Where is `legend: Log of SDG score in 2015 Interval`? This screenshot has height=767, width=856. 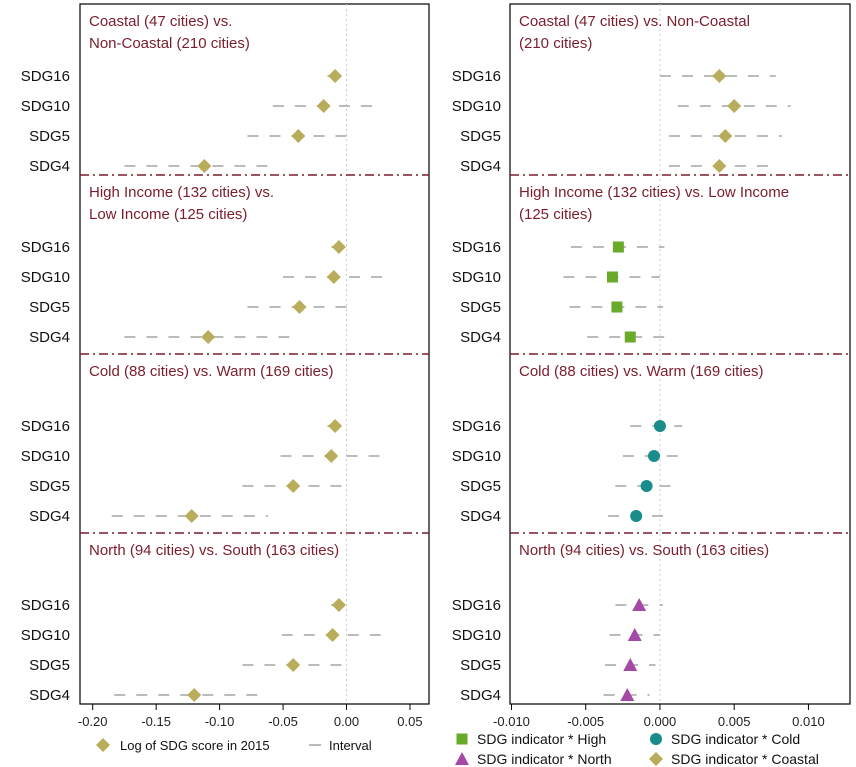
legend: Log of SDG score in 2015 Interval is located at coordinates (234, 745).